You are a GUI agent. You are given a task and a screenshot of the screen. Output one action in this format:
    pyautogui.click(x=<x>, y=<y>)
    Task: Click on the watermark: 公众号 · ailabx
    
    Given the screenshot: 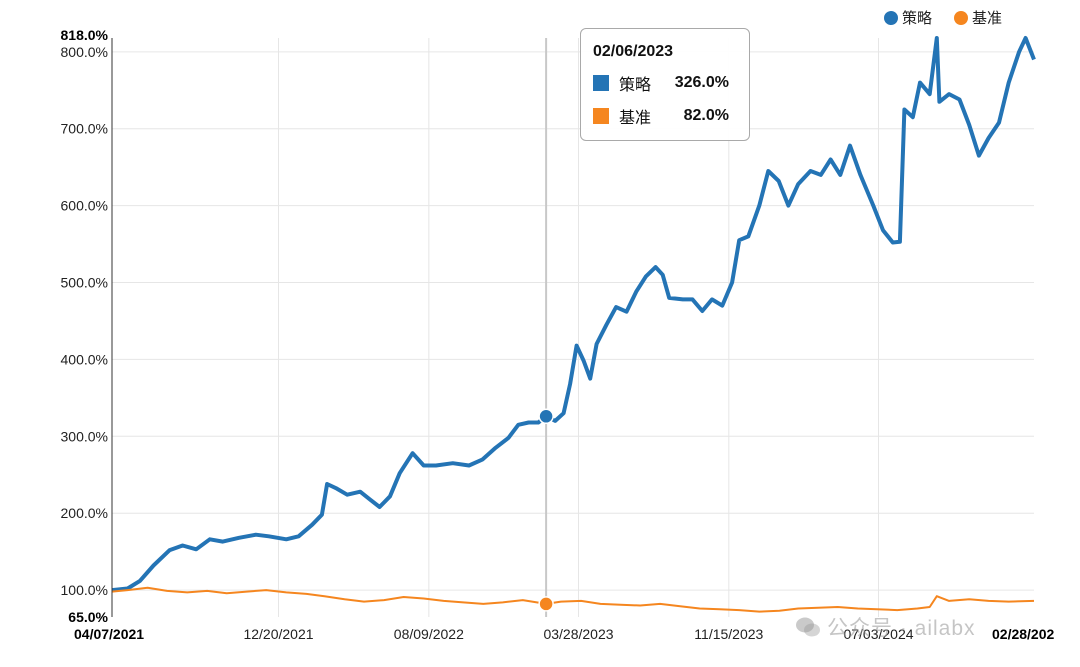 What is the action you would take?
    pyautogui.click(x=885, y=627)
    